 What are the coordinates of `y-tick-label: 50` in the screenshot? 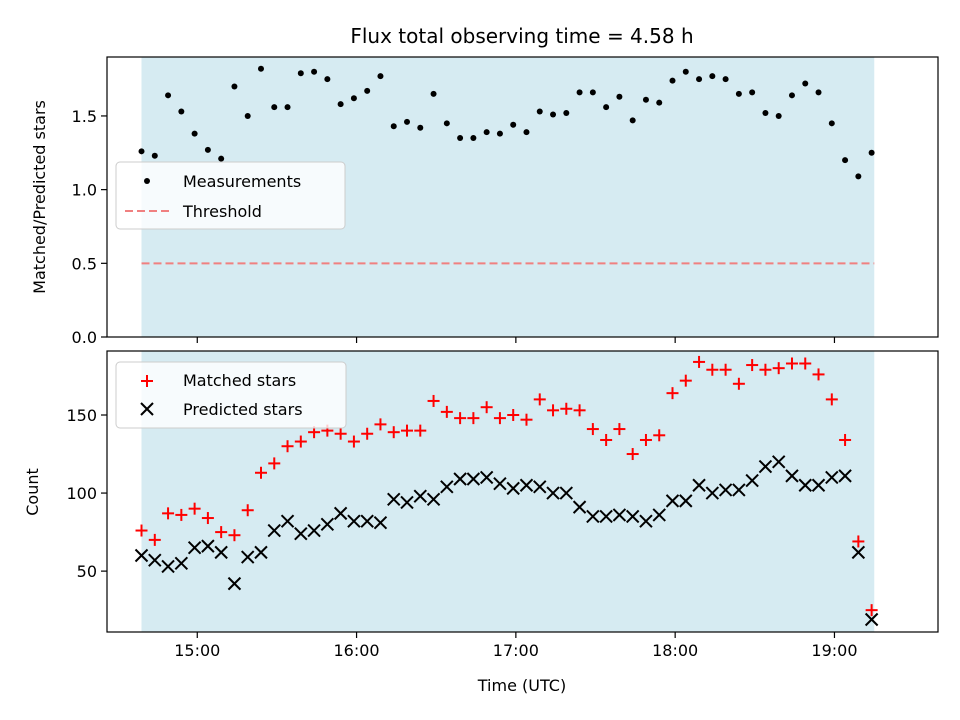 It's located at (87, 571).